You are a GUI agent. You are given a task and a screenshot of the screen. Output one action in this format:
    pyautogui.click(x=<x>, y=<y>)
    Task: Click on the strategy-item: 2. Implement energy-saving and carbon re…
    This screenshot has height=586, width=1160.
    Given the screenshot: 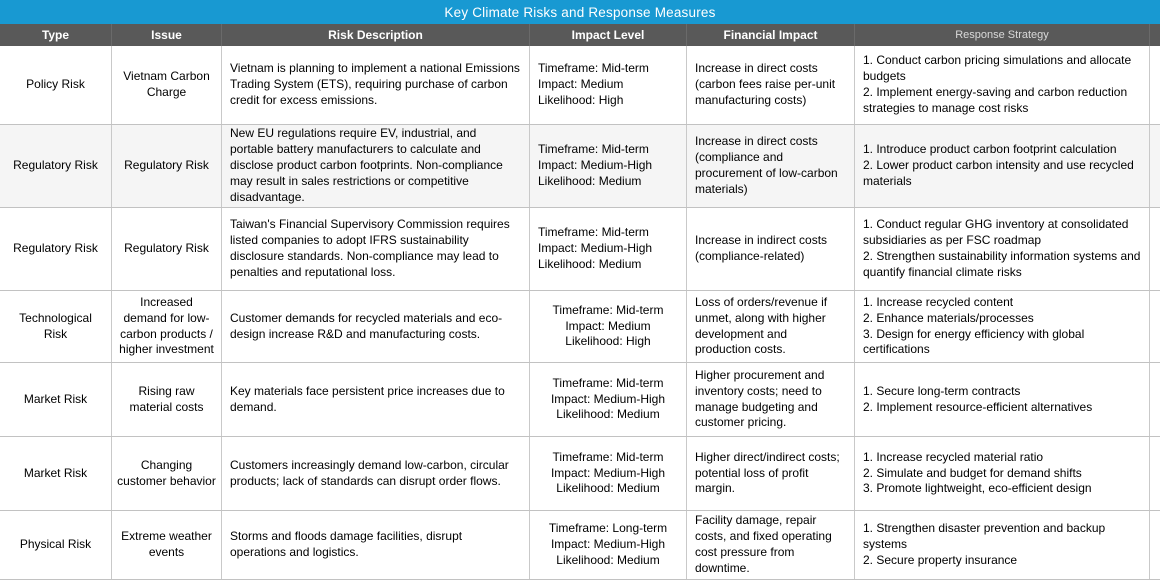 What is the action you would take?
    pyautogui.click(x=995, y=100)
    